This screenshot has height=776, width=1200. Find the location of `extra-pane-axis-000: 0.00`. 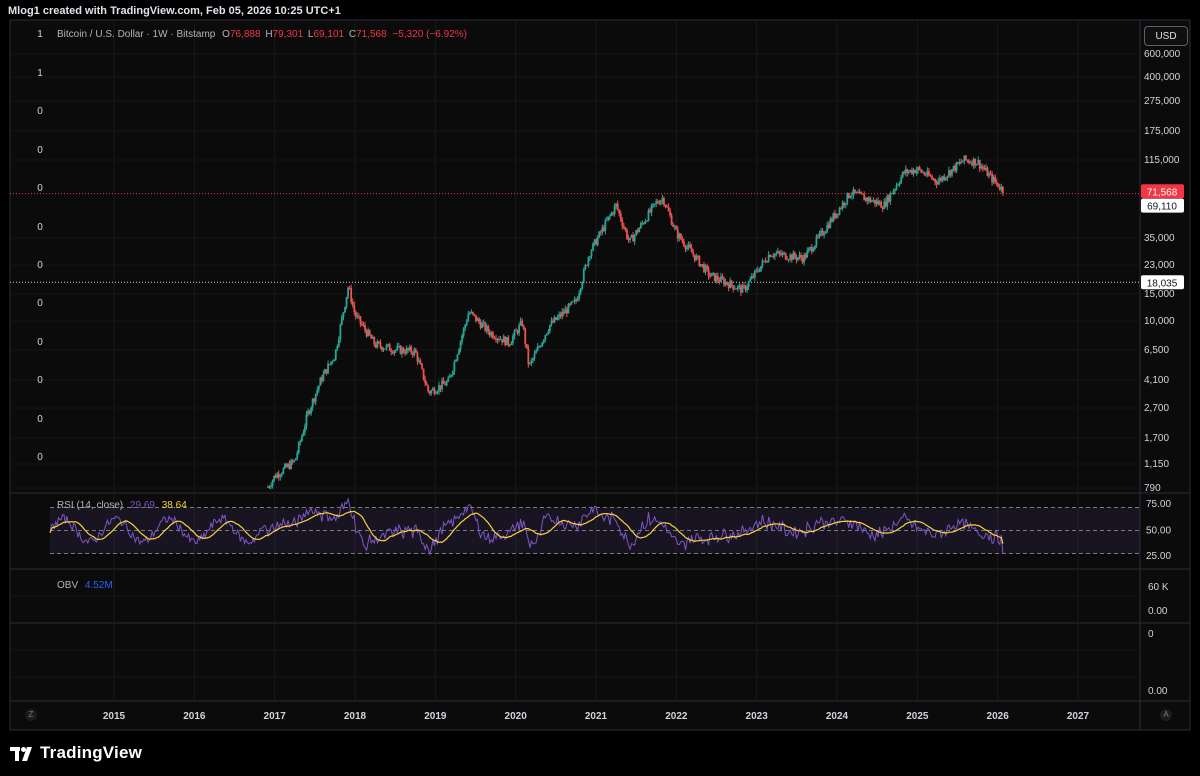

extra-pane-axis-000: 0.00 is located at coordinates (1158, 691).